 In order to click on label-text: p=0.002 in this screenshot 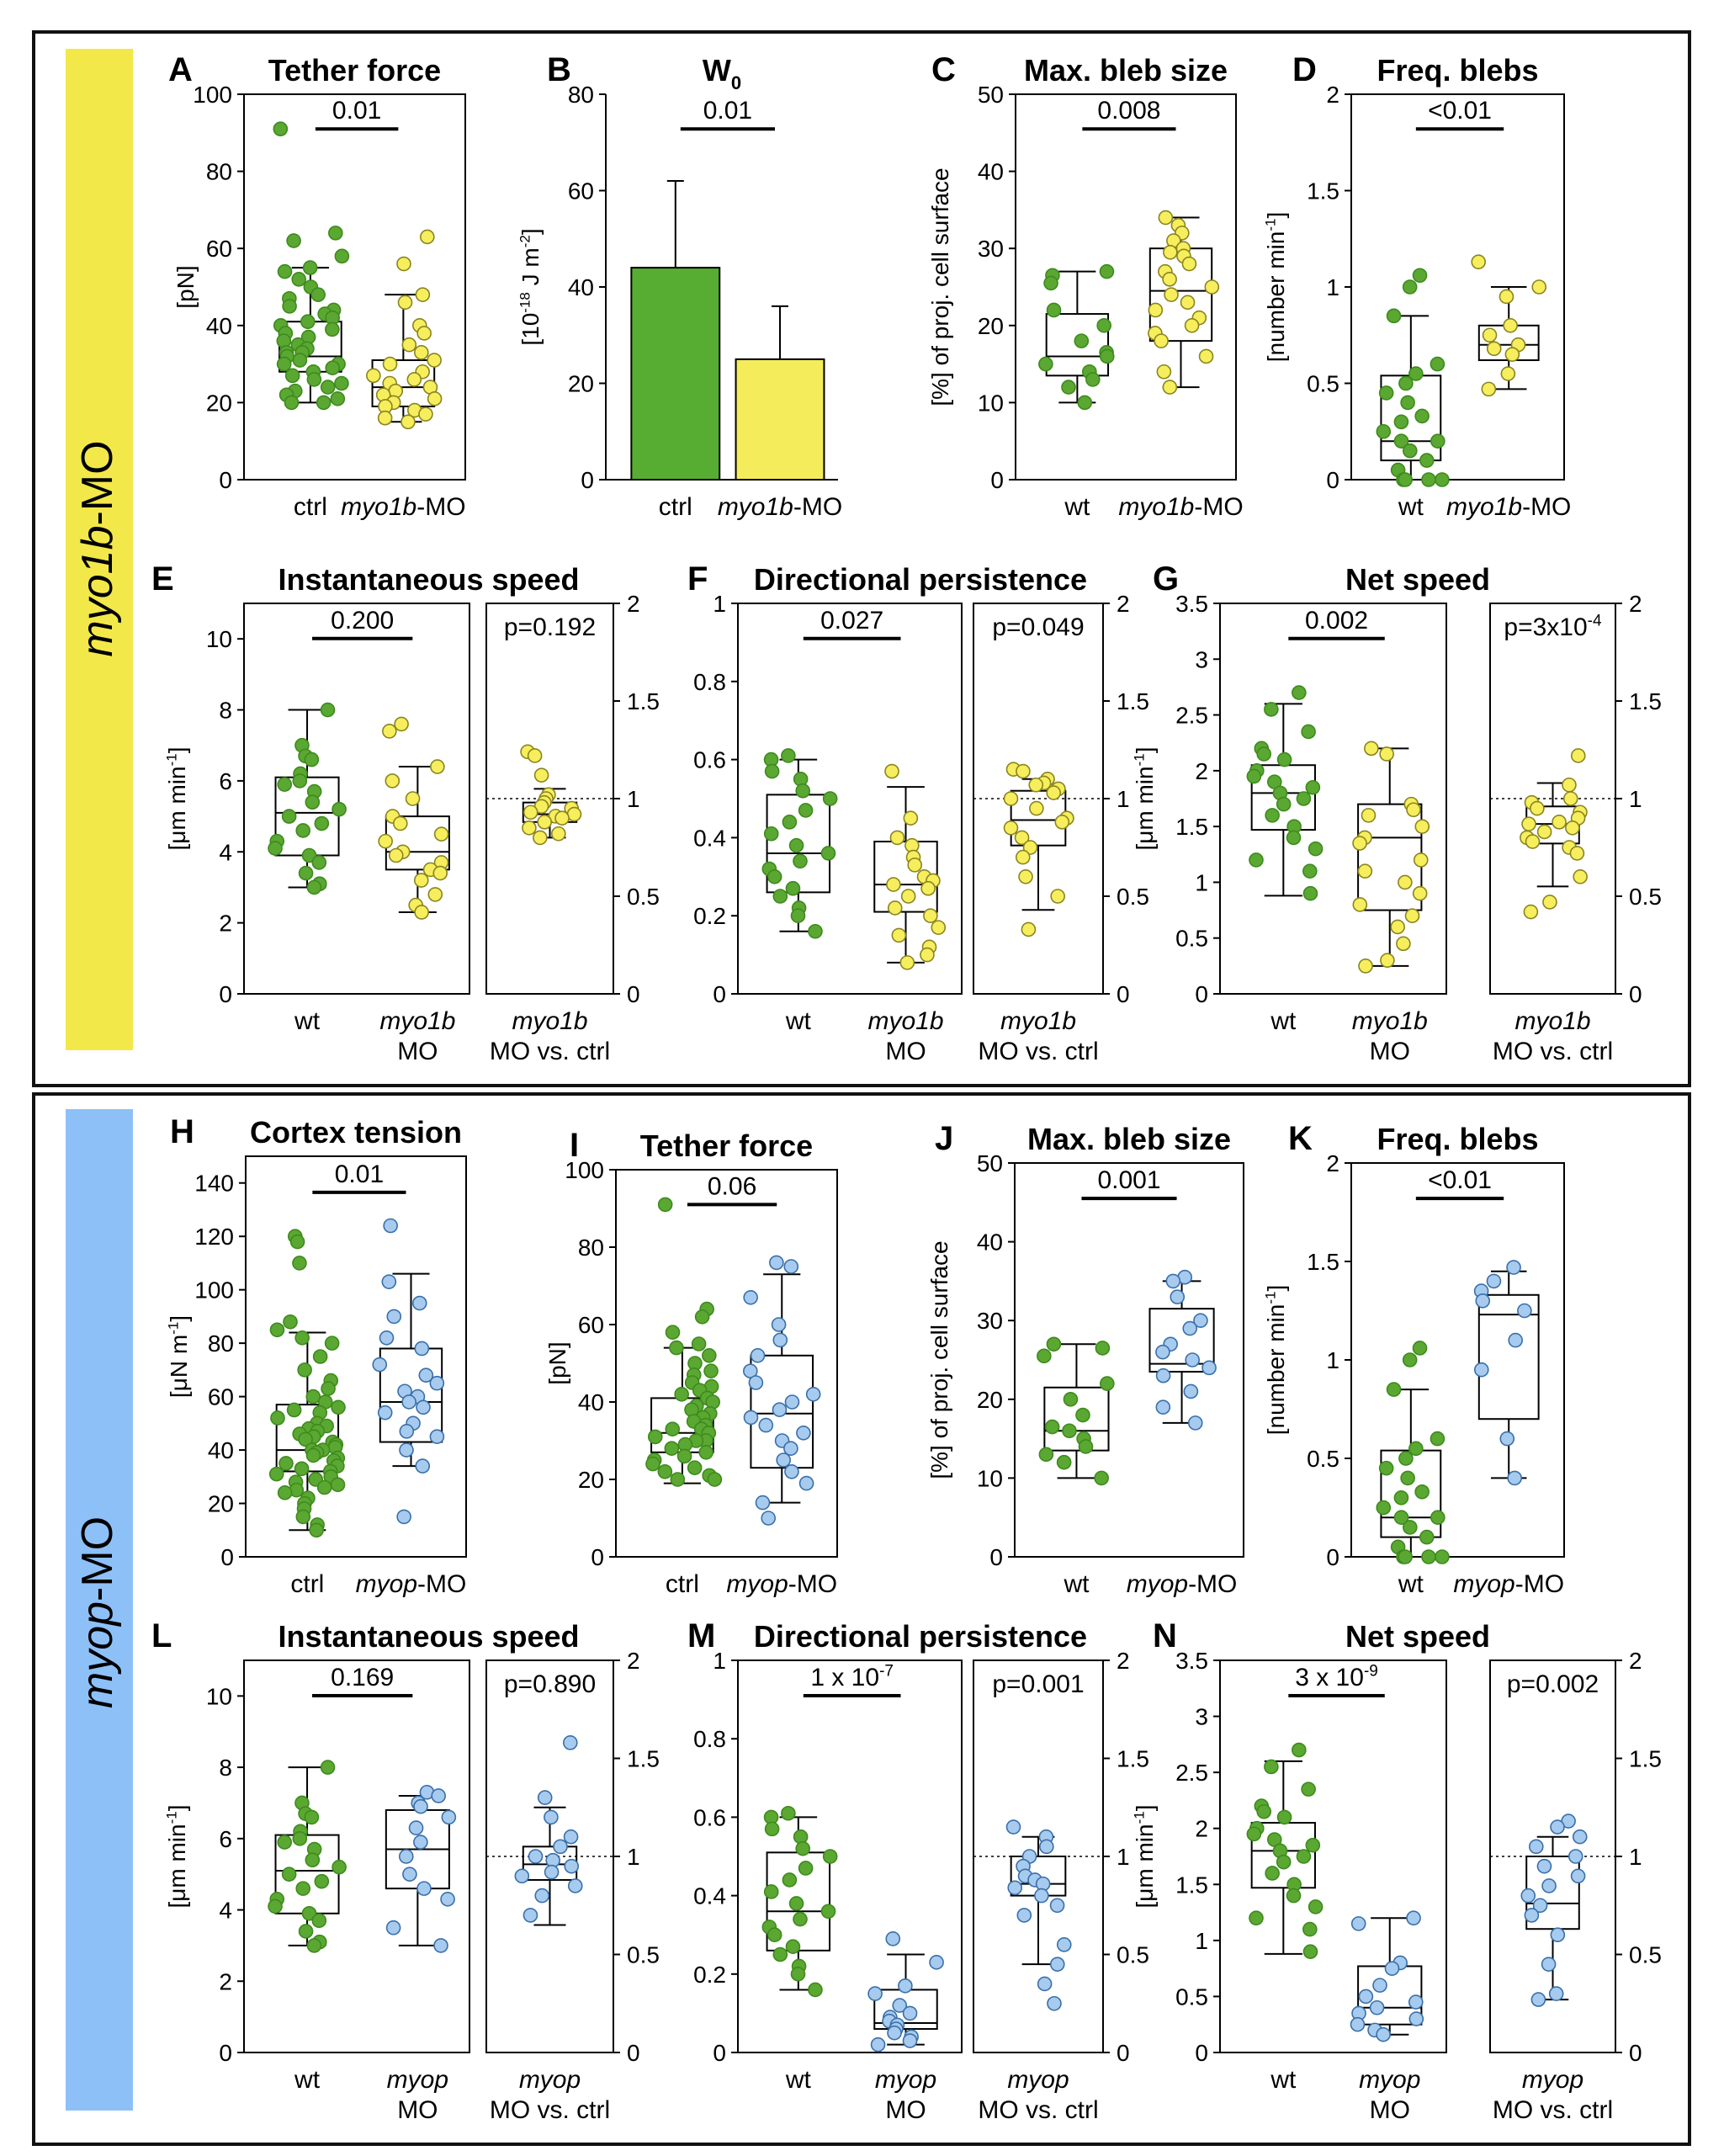, I will do `click(1553, 1684)`.